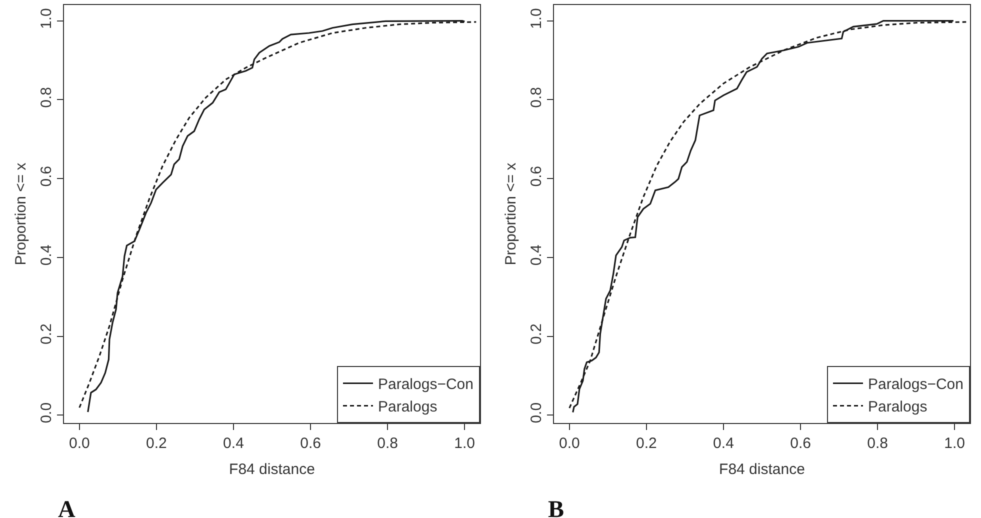 Image resolution: width=981 pixels, height=518 pixels. I want to click on text: B, so click(556, 507).